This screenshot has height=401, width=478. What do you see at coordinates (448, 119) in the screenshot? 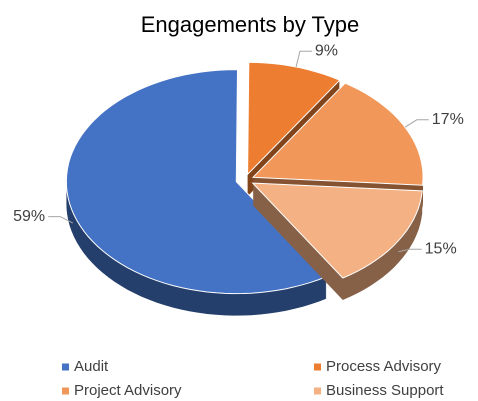
I see `data-label: 17%` at bounding box center [448, 119].